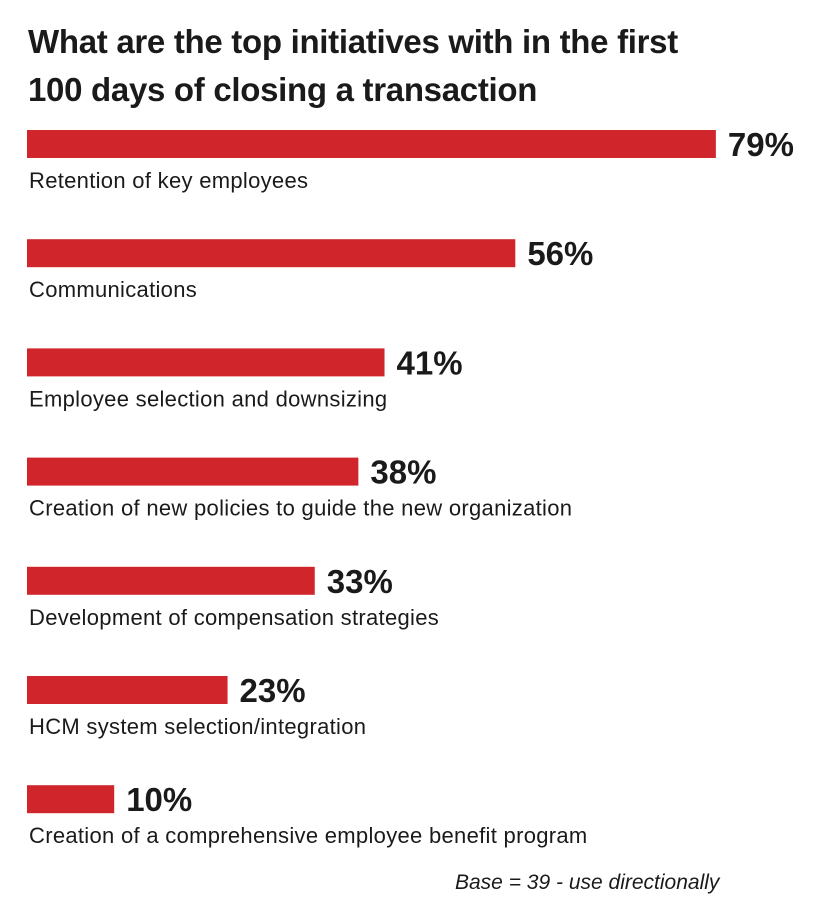  I want to click on value-label: 38%, so click(403, 472).